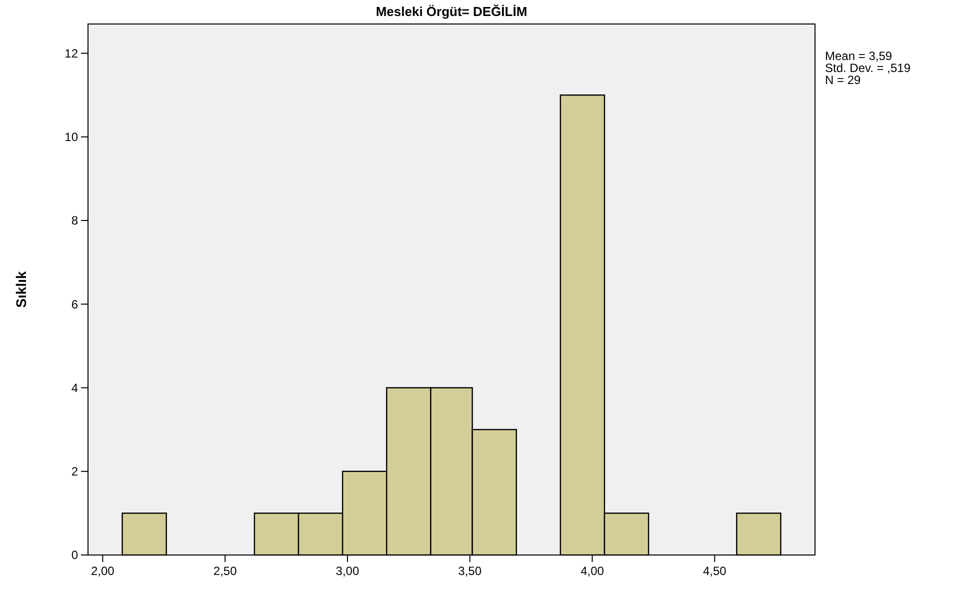  What do you see at coordinates (74, 471) in the screenshot?
I see `y-tick-label: 2` at bounding box center [74, 471].